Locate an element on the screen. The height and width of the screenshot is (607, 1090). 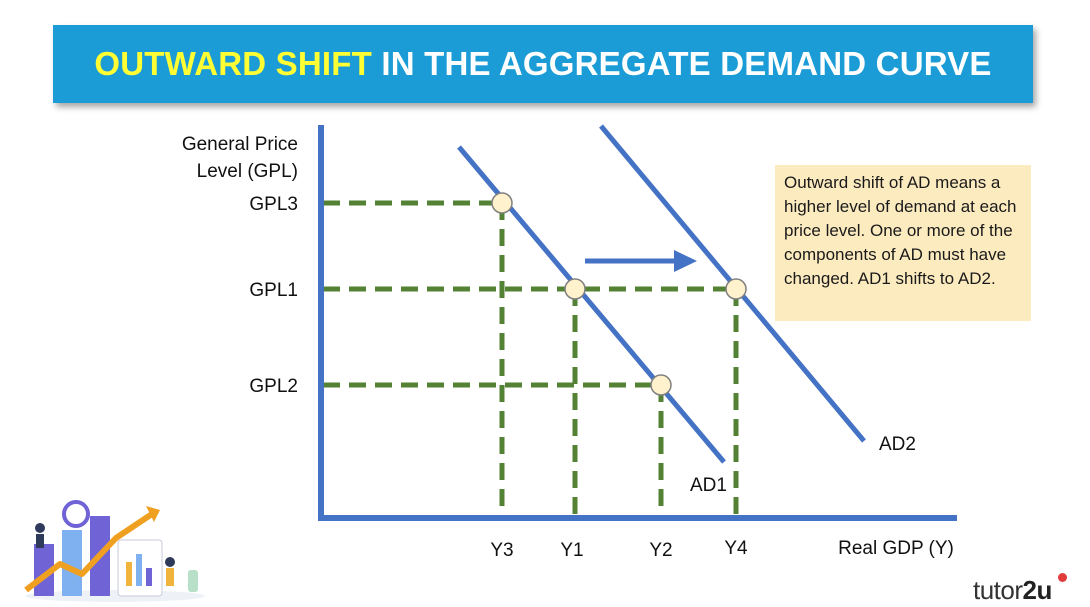
gpl3-label: GPL3 is located at coordinates (273, 204).